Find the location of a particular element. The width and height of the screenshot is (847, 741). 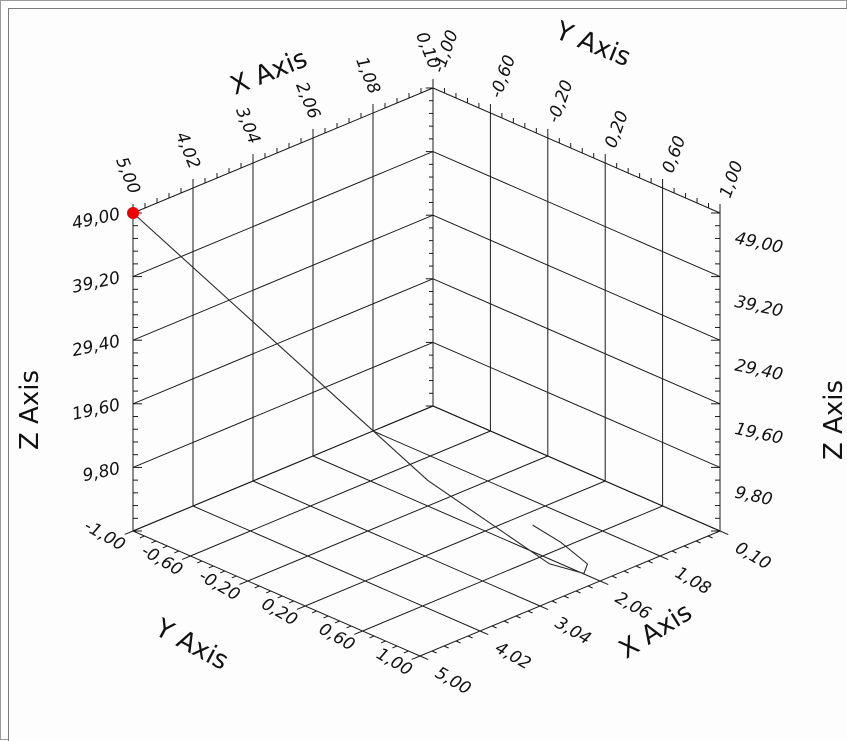

y-tick-label-top: 1,00 is located at coordinates (732, 179).